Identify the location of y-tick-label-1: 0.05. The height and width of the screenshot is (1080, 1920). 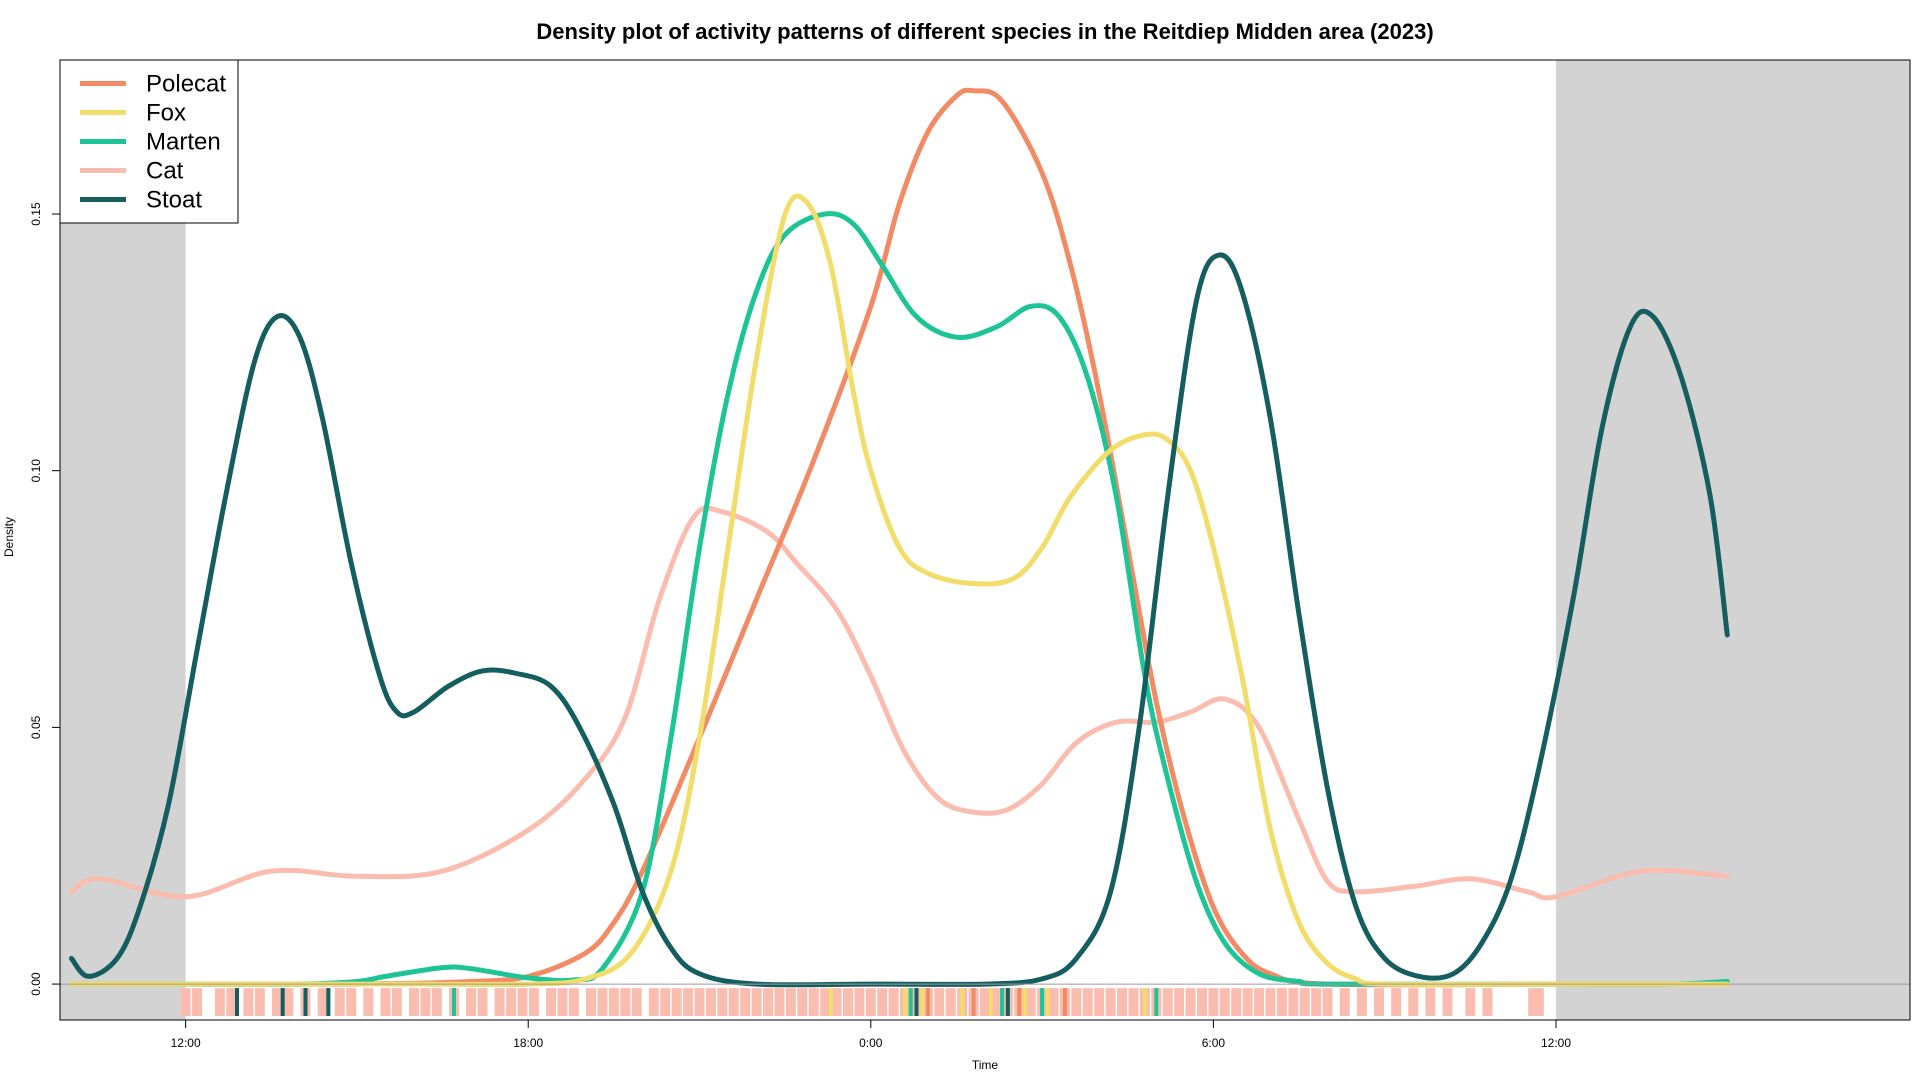
(36, 727).